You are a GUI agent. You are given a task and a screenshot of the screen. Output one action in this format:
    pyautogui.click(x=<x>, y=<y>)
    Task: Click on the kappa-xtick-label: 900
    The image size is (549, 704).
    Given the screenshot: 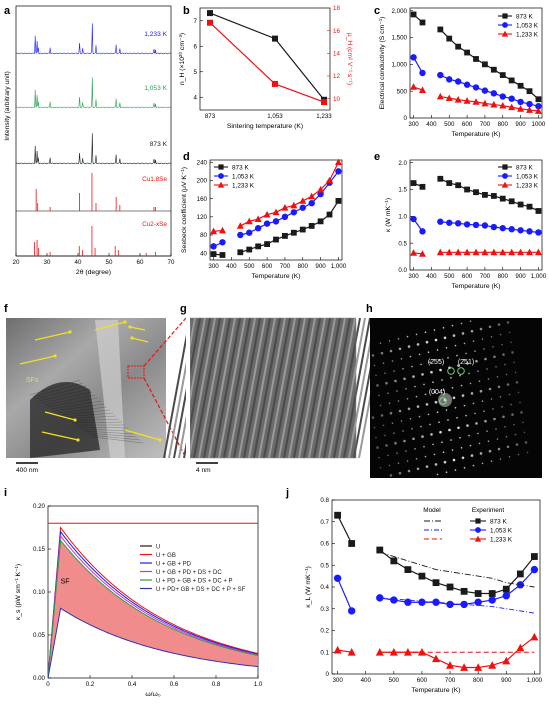 What is the action you would take?
    pyautogui.click(x=520, y=276)
    